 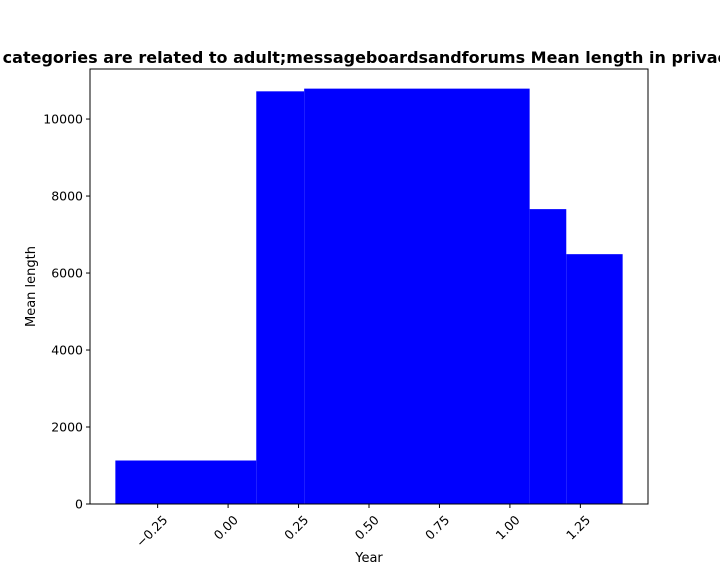 What do you see at coordinates (66, 312) in the screenshot?
I see `y-axis-ticks: 0 2000 4000 6000 8000 10000` at bounding box center [66, 312].